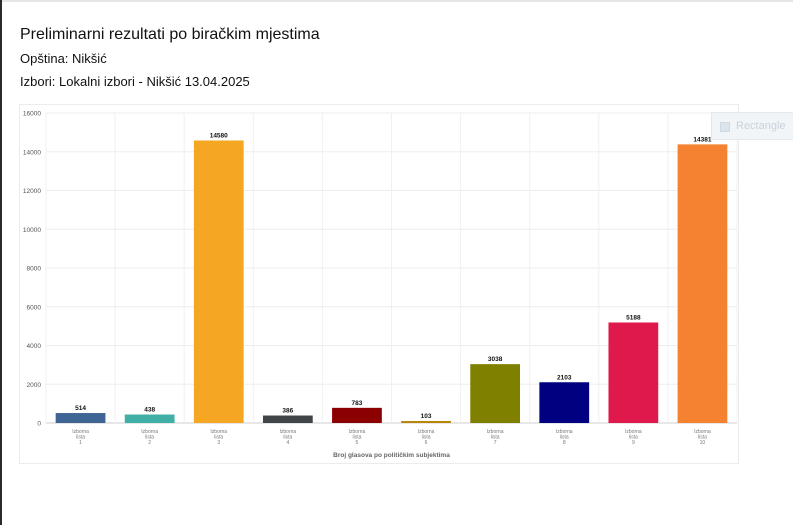 This screenshot has height=525, width=793. What do you see at coordinates (34, 346) in the screenshot?
I see `y-tick-label: 4000` at bounding box center [34, 346].